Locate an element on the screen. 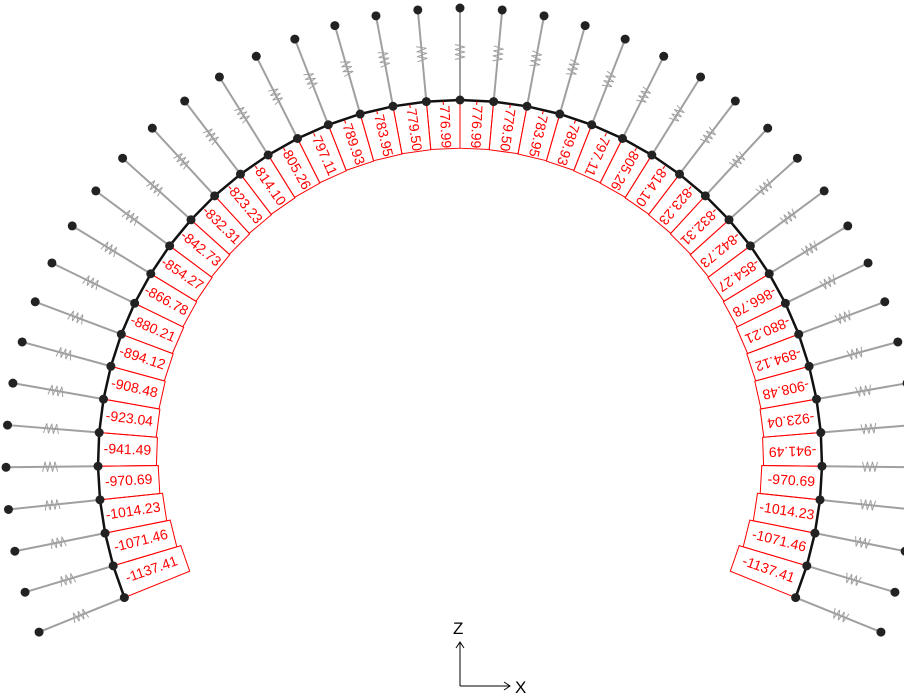 The width and height of the screenshot is (904, 696). force-label: -842.73 is located at coordinates (720, 250).